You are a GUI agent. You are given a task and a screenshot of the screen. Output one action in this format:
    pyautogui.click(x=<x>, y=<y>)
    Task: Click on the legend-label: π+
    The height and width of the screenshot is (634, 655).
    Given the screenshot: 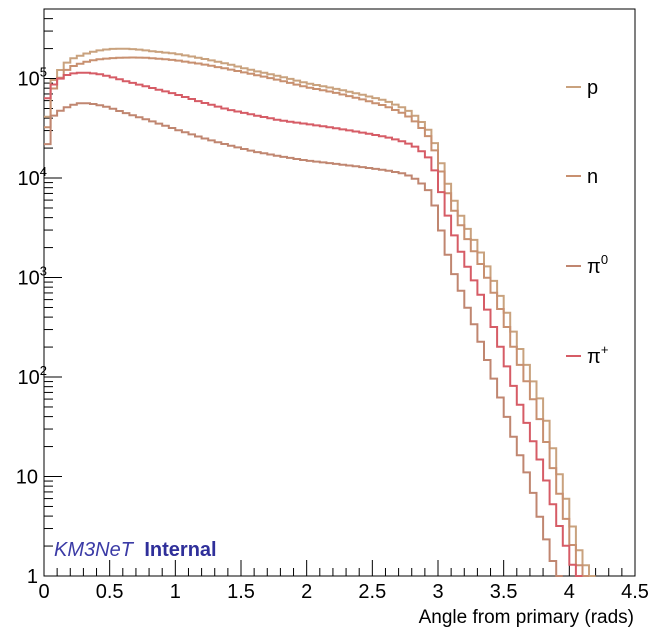 What is the action you would take?
    pyautogui.click(x=597, y=355)
    